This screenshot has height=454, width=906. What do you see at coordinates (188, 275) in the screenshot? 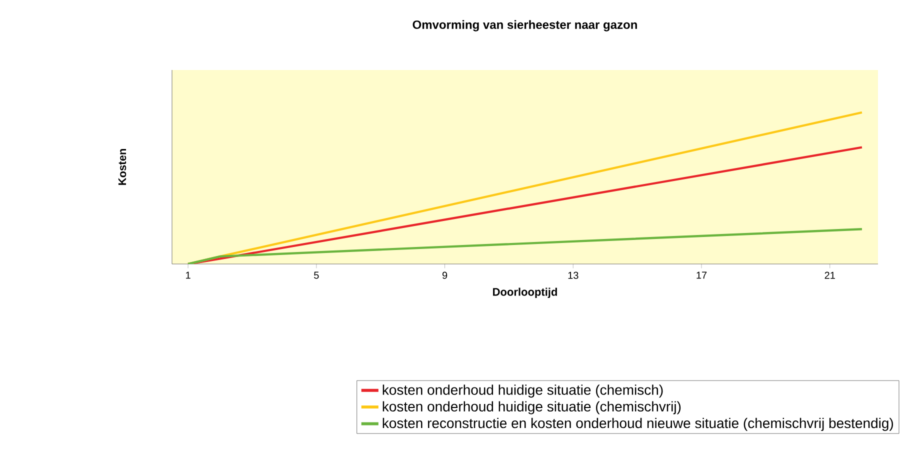
I see `x-tick-label: 1` at bounding box center [188, 275].